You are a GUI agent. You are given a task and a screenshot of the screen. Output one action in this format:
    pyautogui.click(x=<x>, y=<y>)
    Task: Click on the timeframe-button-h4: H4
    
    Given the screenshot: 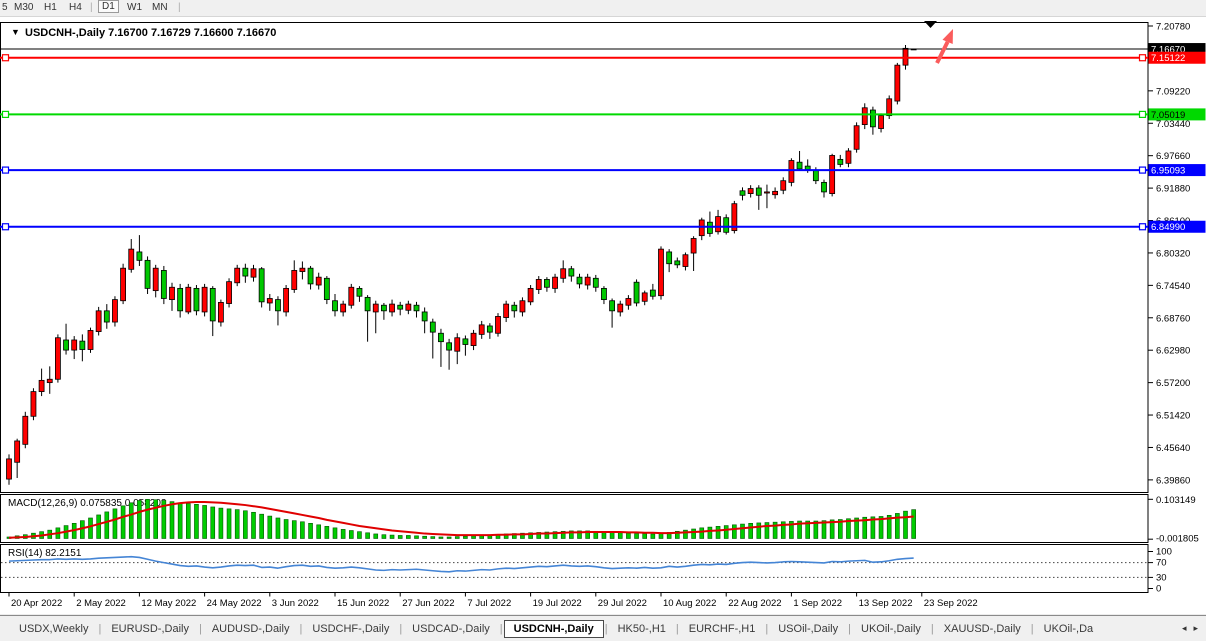 What is the action you would take?
    pyautogui.click(x=75, y=7)
    